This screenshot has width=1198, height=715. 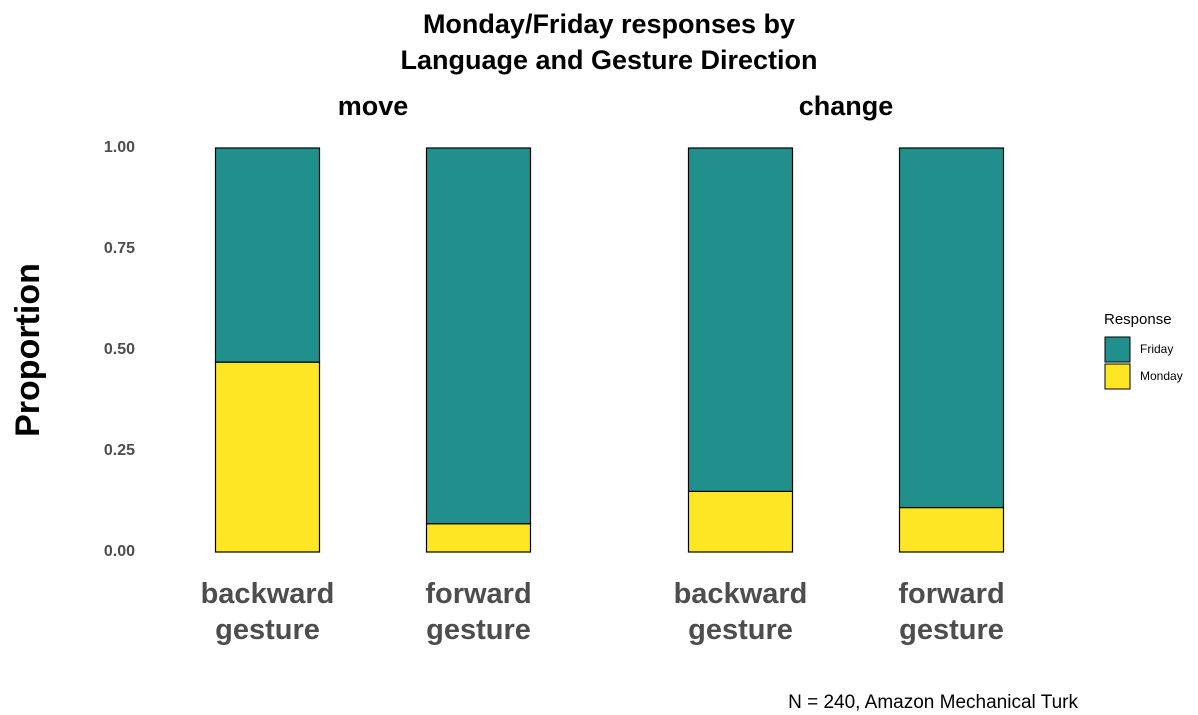 I want to click on legend-label: Friday, so click(x=1156, y=349).